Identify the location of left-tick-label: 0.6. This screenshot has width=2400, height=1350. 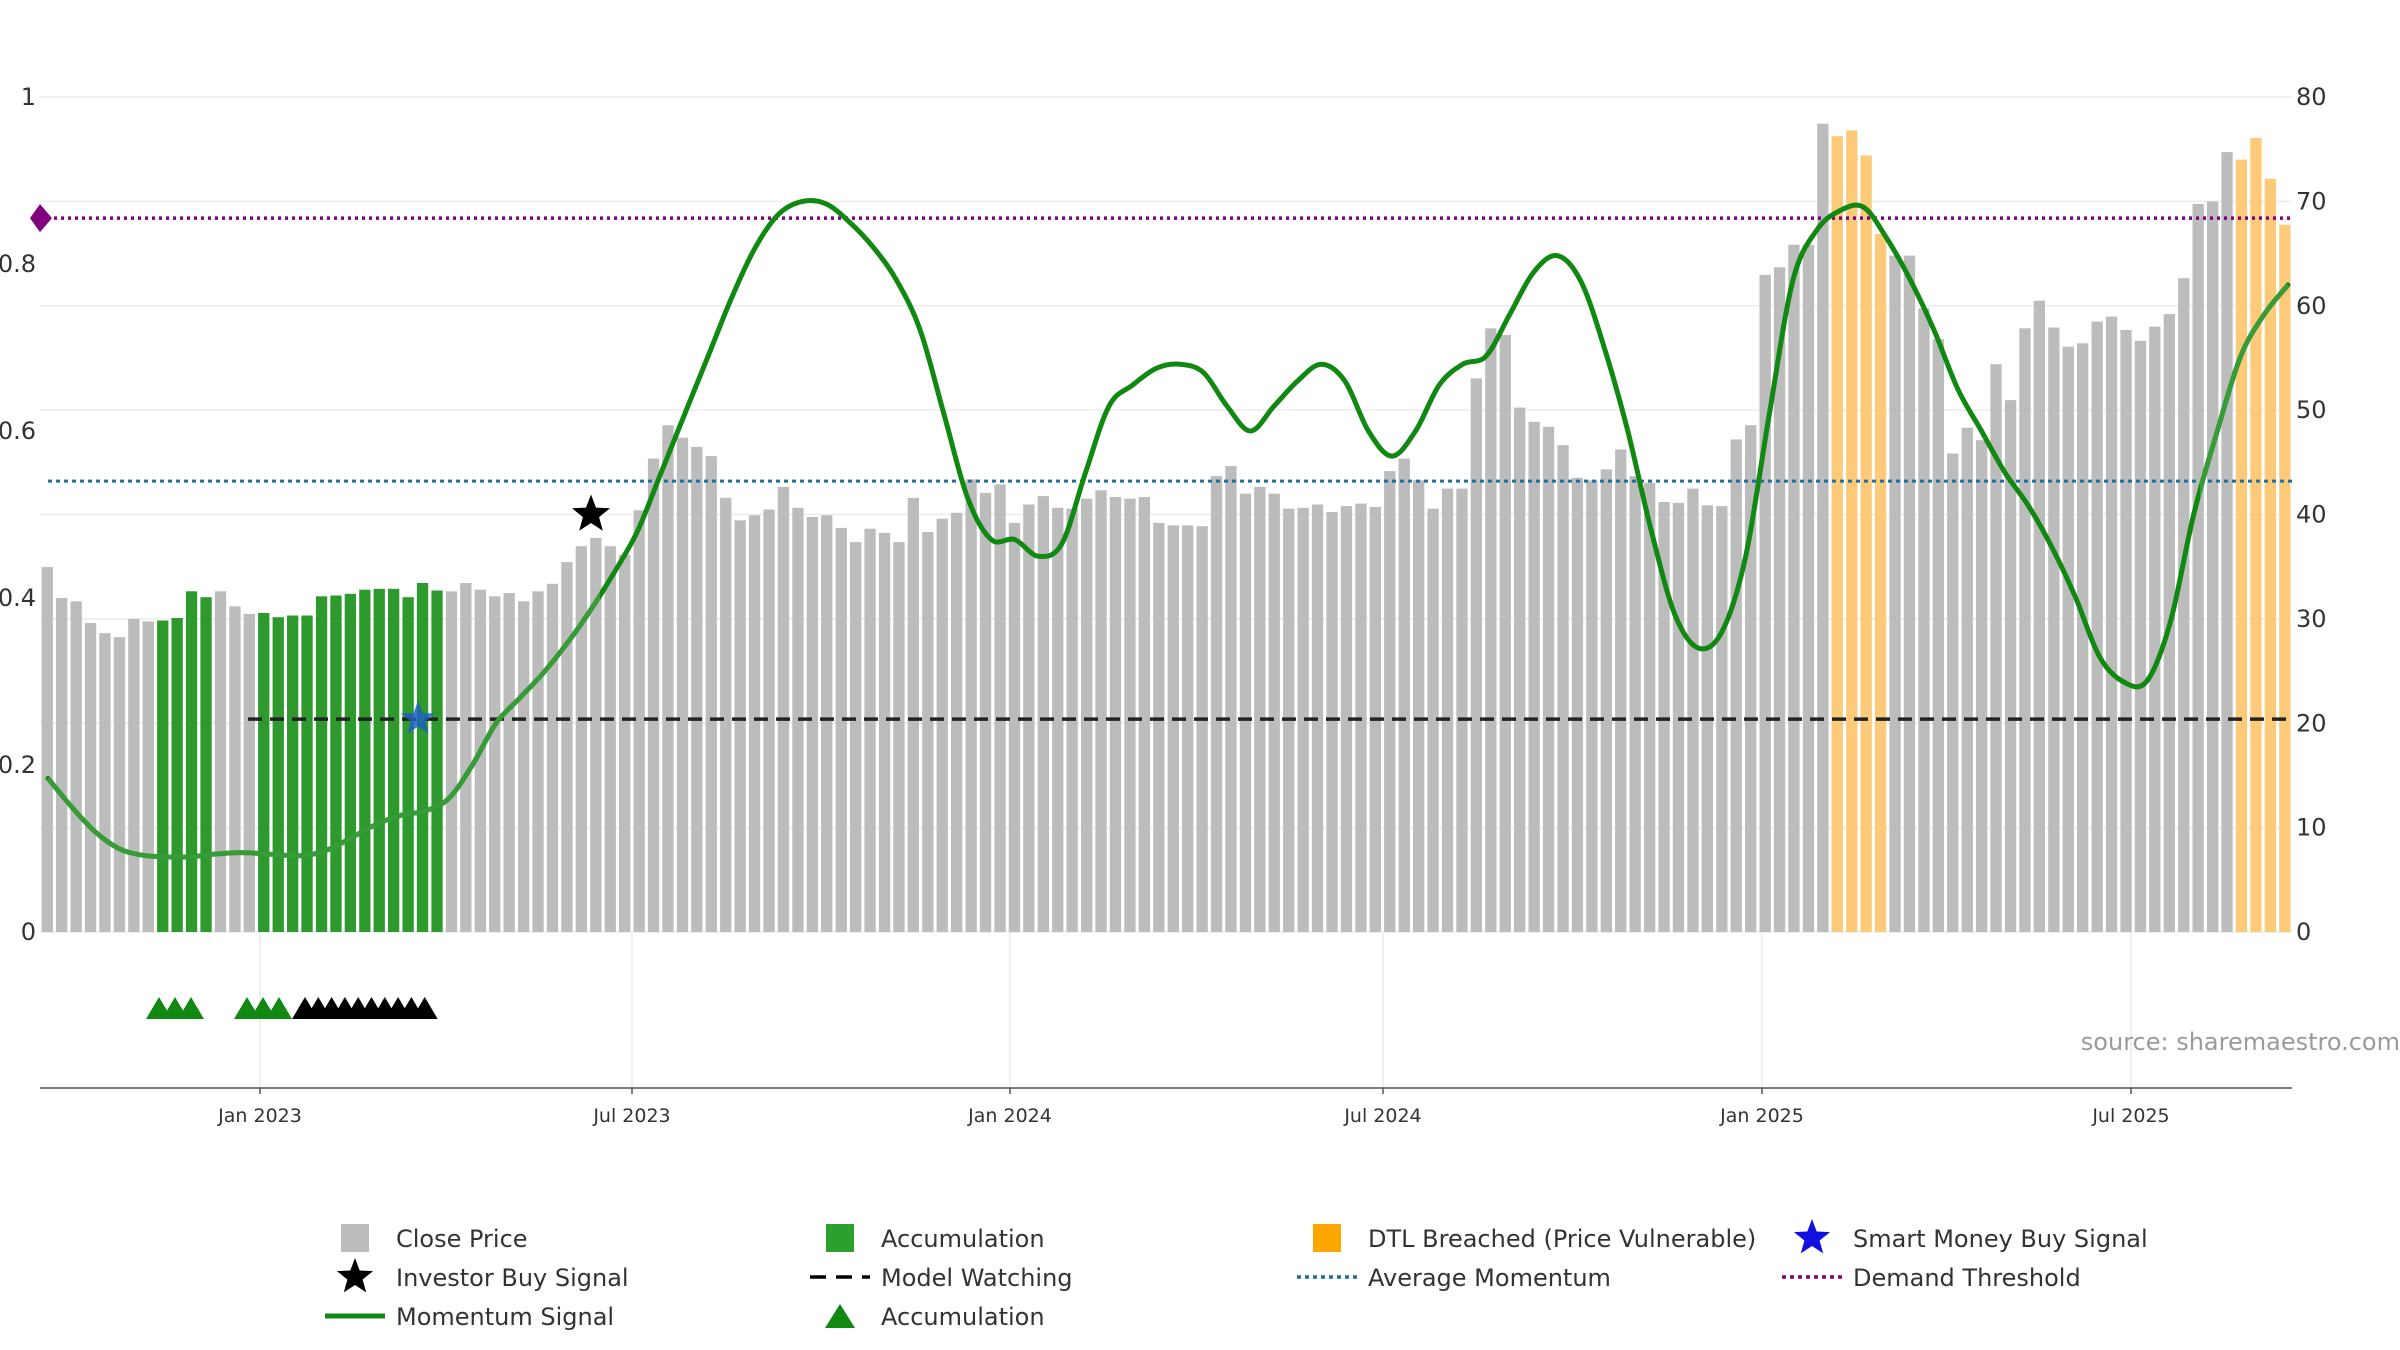
(18, 431).